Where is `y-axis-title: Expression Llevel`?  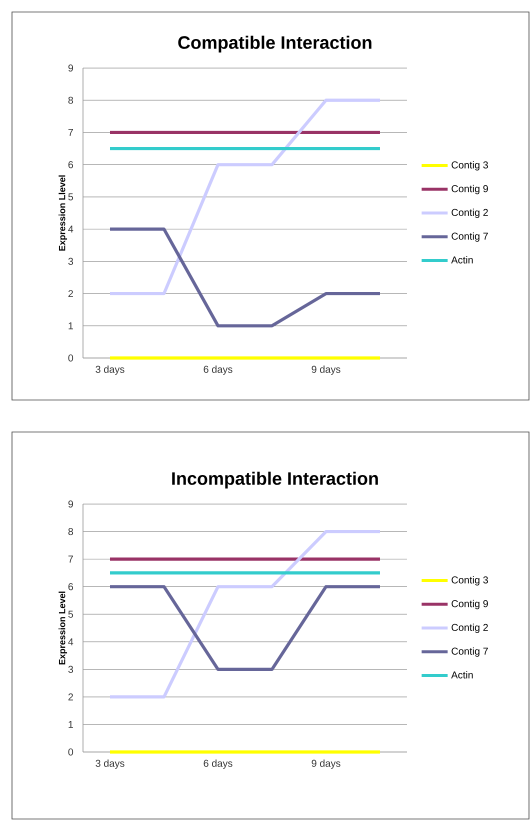 y-axis-title: Expression Llevel is located at coordinates (63, 213).